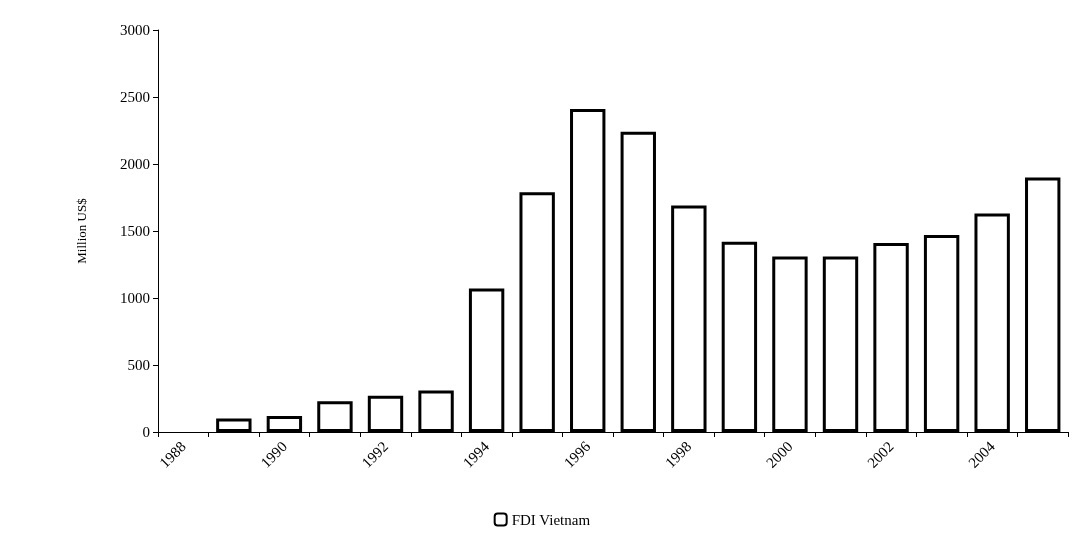  What do you see at coordinates (81, 230) in the screenshot?
I see `y-axis-title: Million US$` at bounding box center [81, 230].